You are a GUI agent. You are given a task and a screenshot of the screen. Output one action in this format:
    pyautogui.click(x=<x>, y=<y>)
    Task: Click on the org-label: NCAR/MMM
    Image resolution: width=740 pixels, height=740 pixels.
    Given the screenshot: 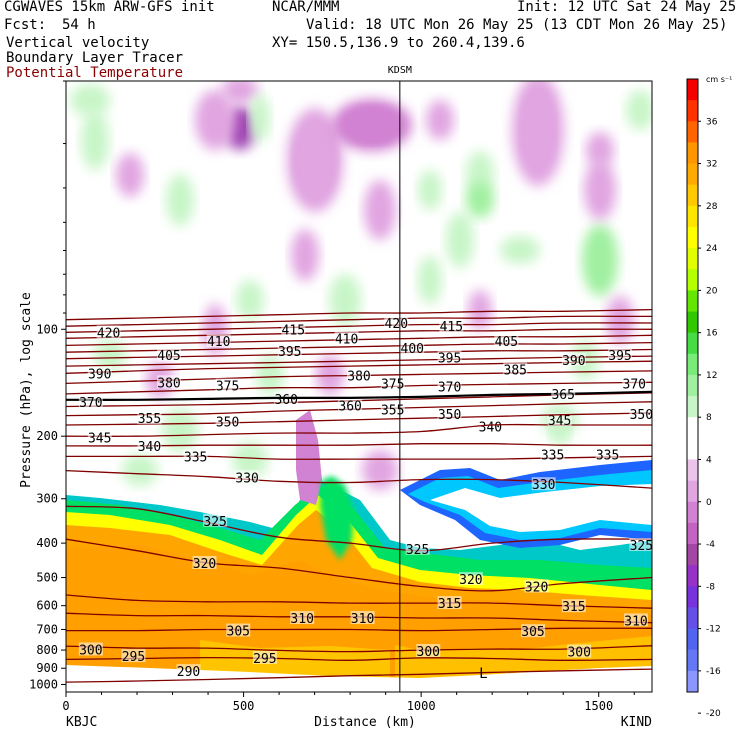 What is the action you would take?
    pyautogui.click(x=306, y=7)
    